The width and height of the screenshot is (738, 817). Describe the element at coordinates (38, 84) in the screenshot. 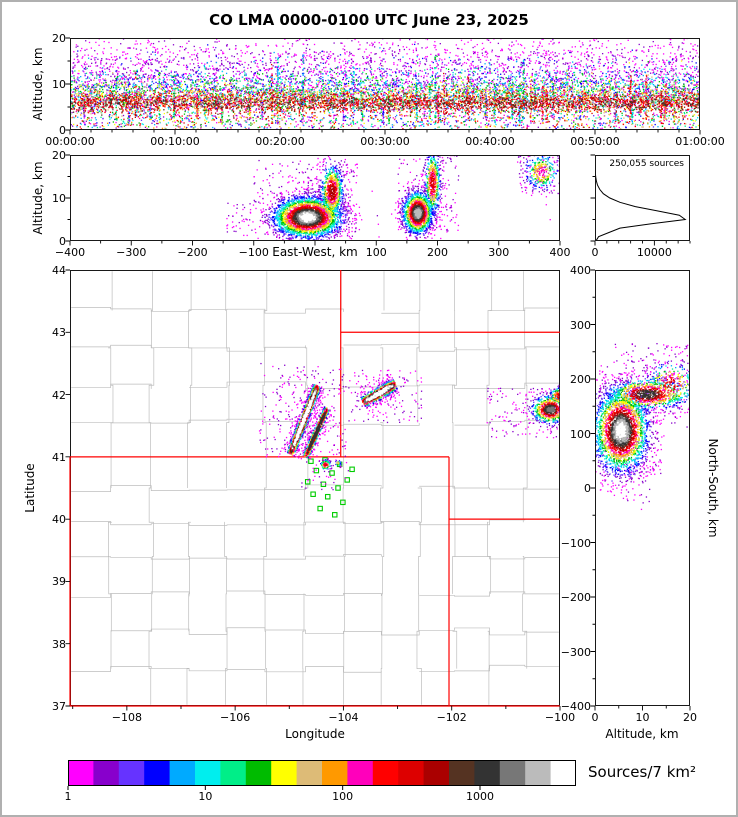

I see `time-panel-ylabel: Altitude, km` at that location.